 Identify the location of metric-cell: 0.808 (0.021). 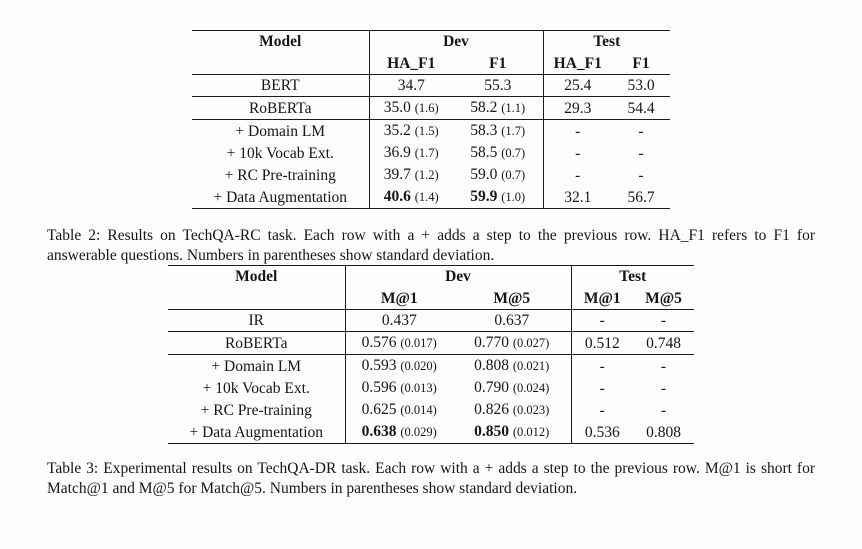
(512, 365).